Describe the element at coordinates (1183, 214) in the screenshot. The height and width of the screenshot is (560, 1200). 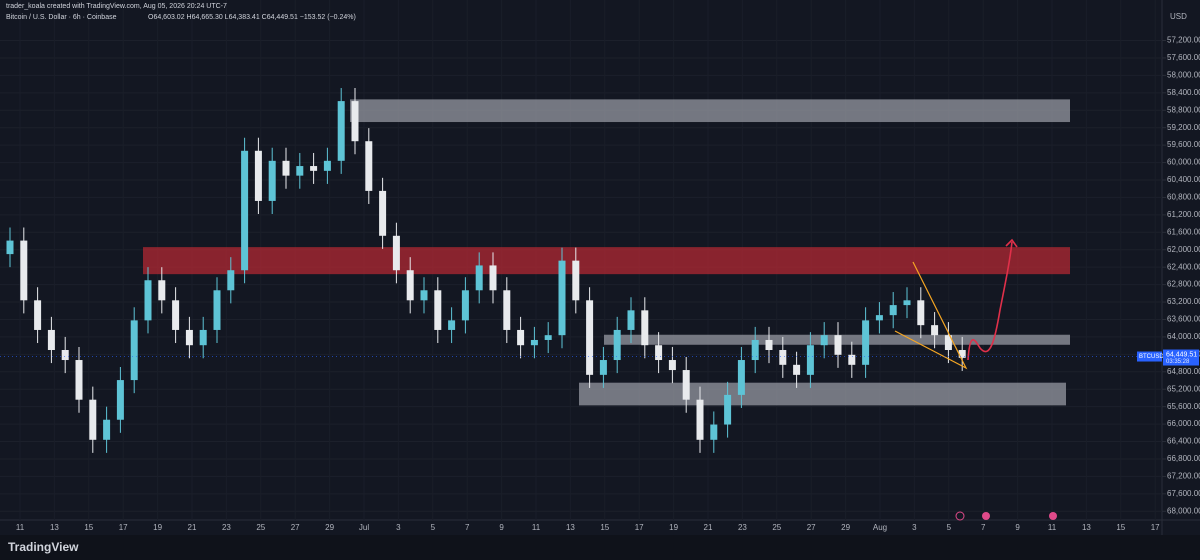
I see `y-tick-label: 61,200.00` at that location.